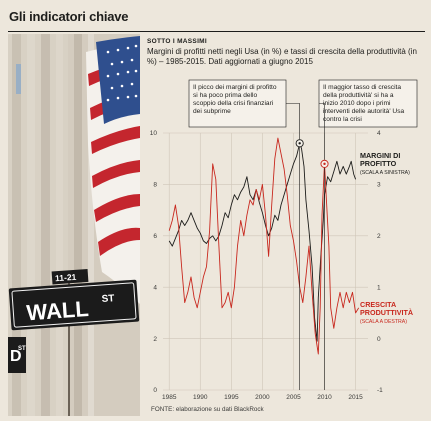  Describe the element at coordinates (155, 390) in the screenshot. I see `left-tick-label: 0` at that location.